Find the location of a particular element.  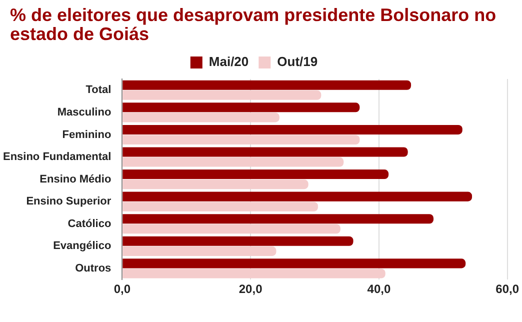

y-tick-label: Masculino is located at coordinates (84, 112).